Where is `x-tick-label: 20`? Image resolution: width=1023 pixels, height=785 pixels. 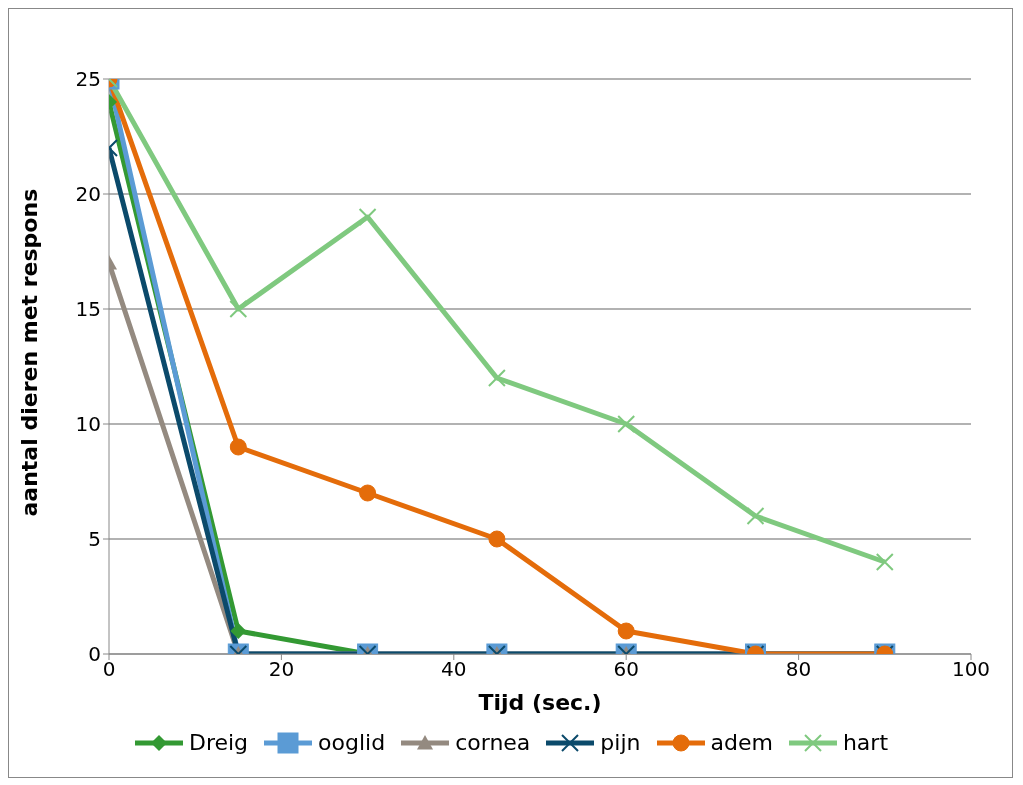
x-tick-label: 20 is located at coordinates (281, 669).